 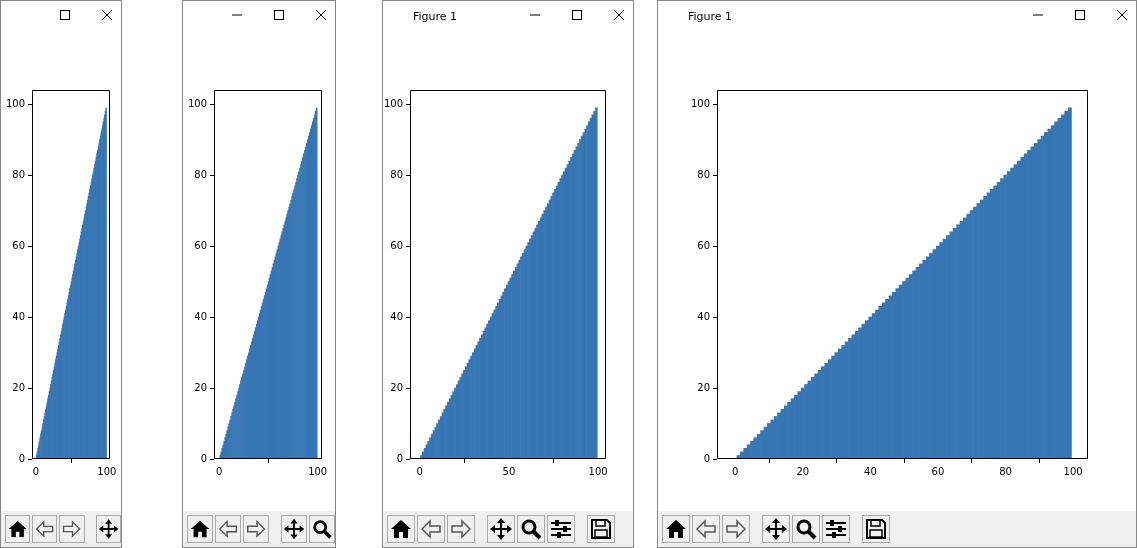 I want to click on x-tick-label: 60, so click(x=938, y=471).